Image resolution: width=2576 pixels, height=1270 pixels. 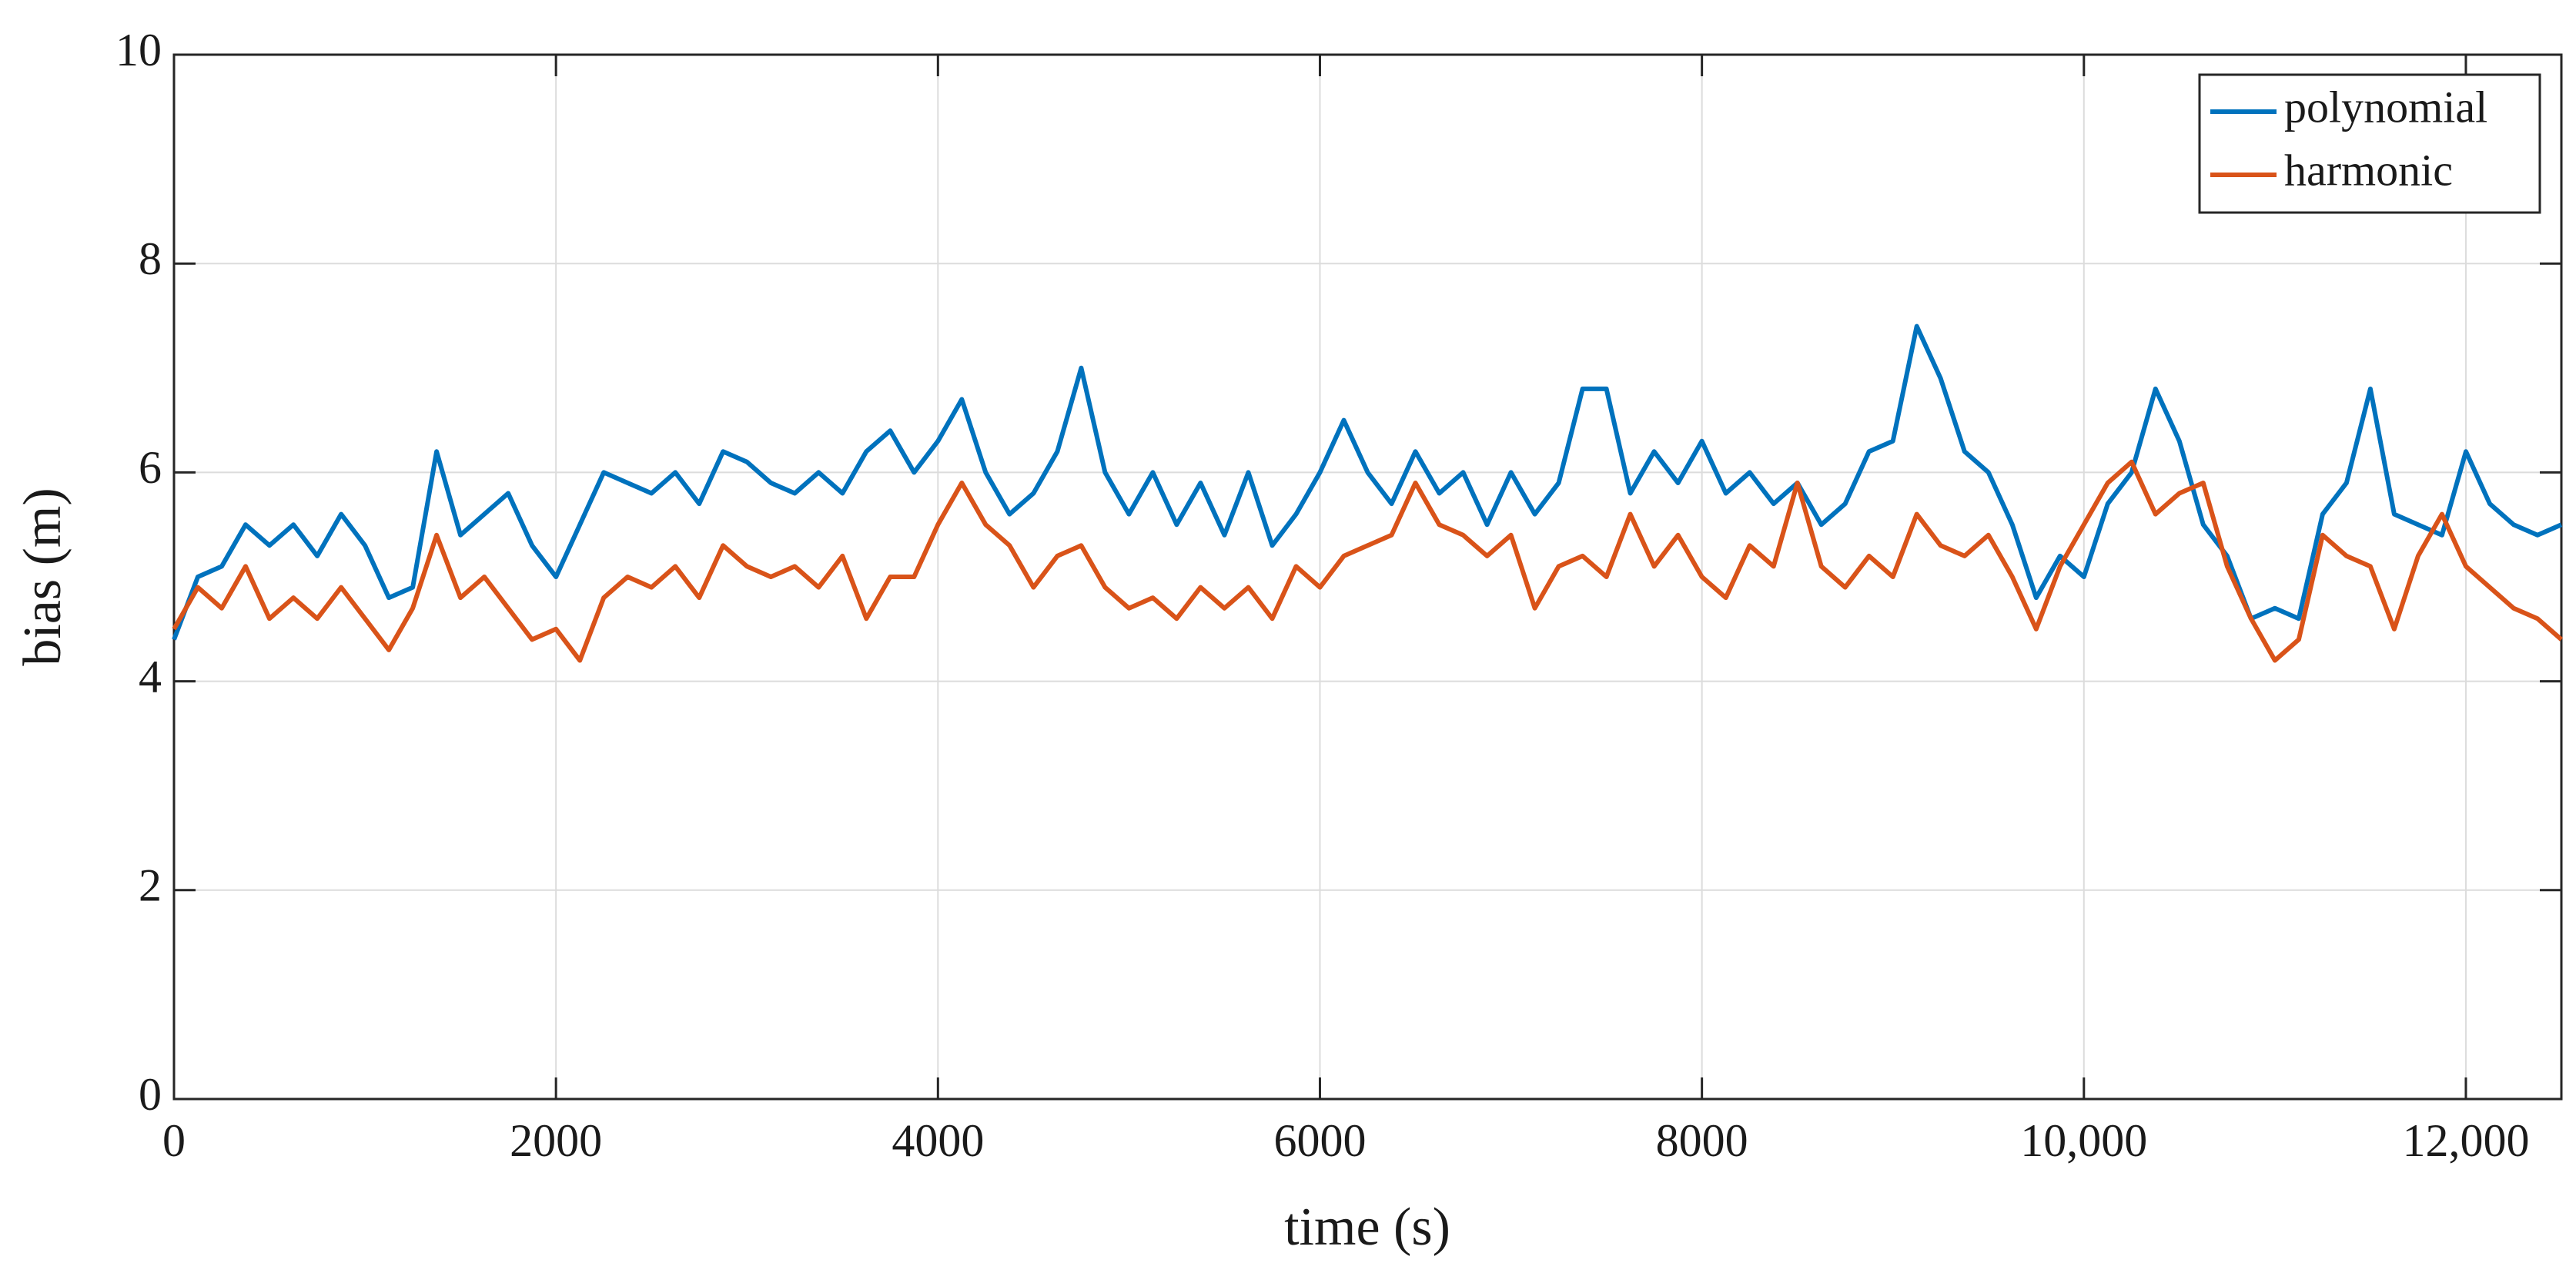 I want to click on x-tick-label: 2000, so click(x=556, y=1140).